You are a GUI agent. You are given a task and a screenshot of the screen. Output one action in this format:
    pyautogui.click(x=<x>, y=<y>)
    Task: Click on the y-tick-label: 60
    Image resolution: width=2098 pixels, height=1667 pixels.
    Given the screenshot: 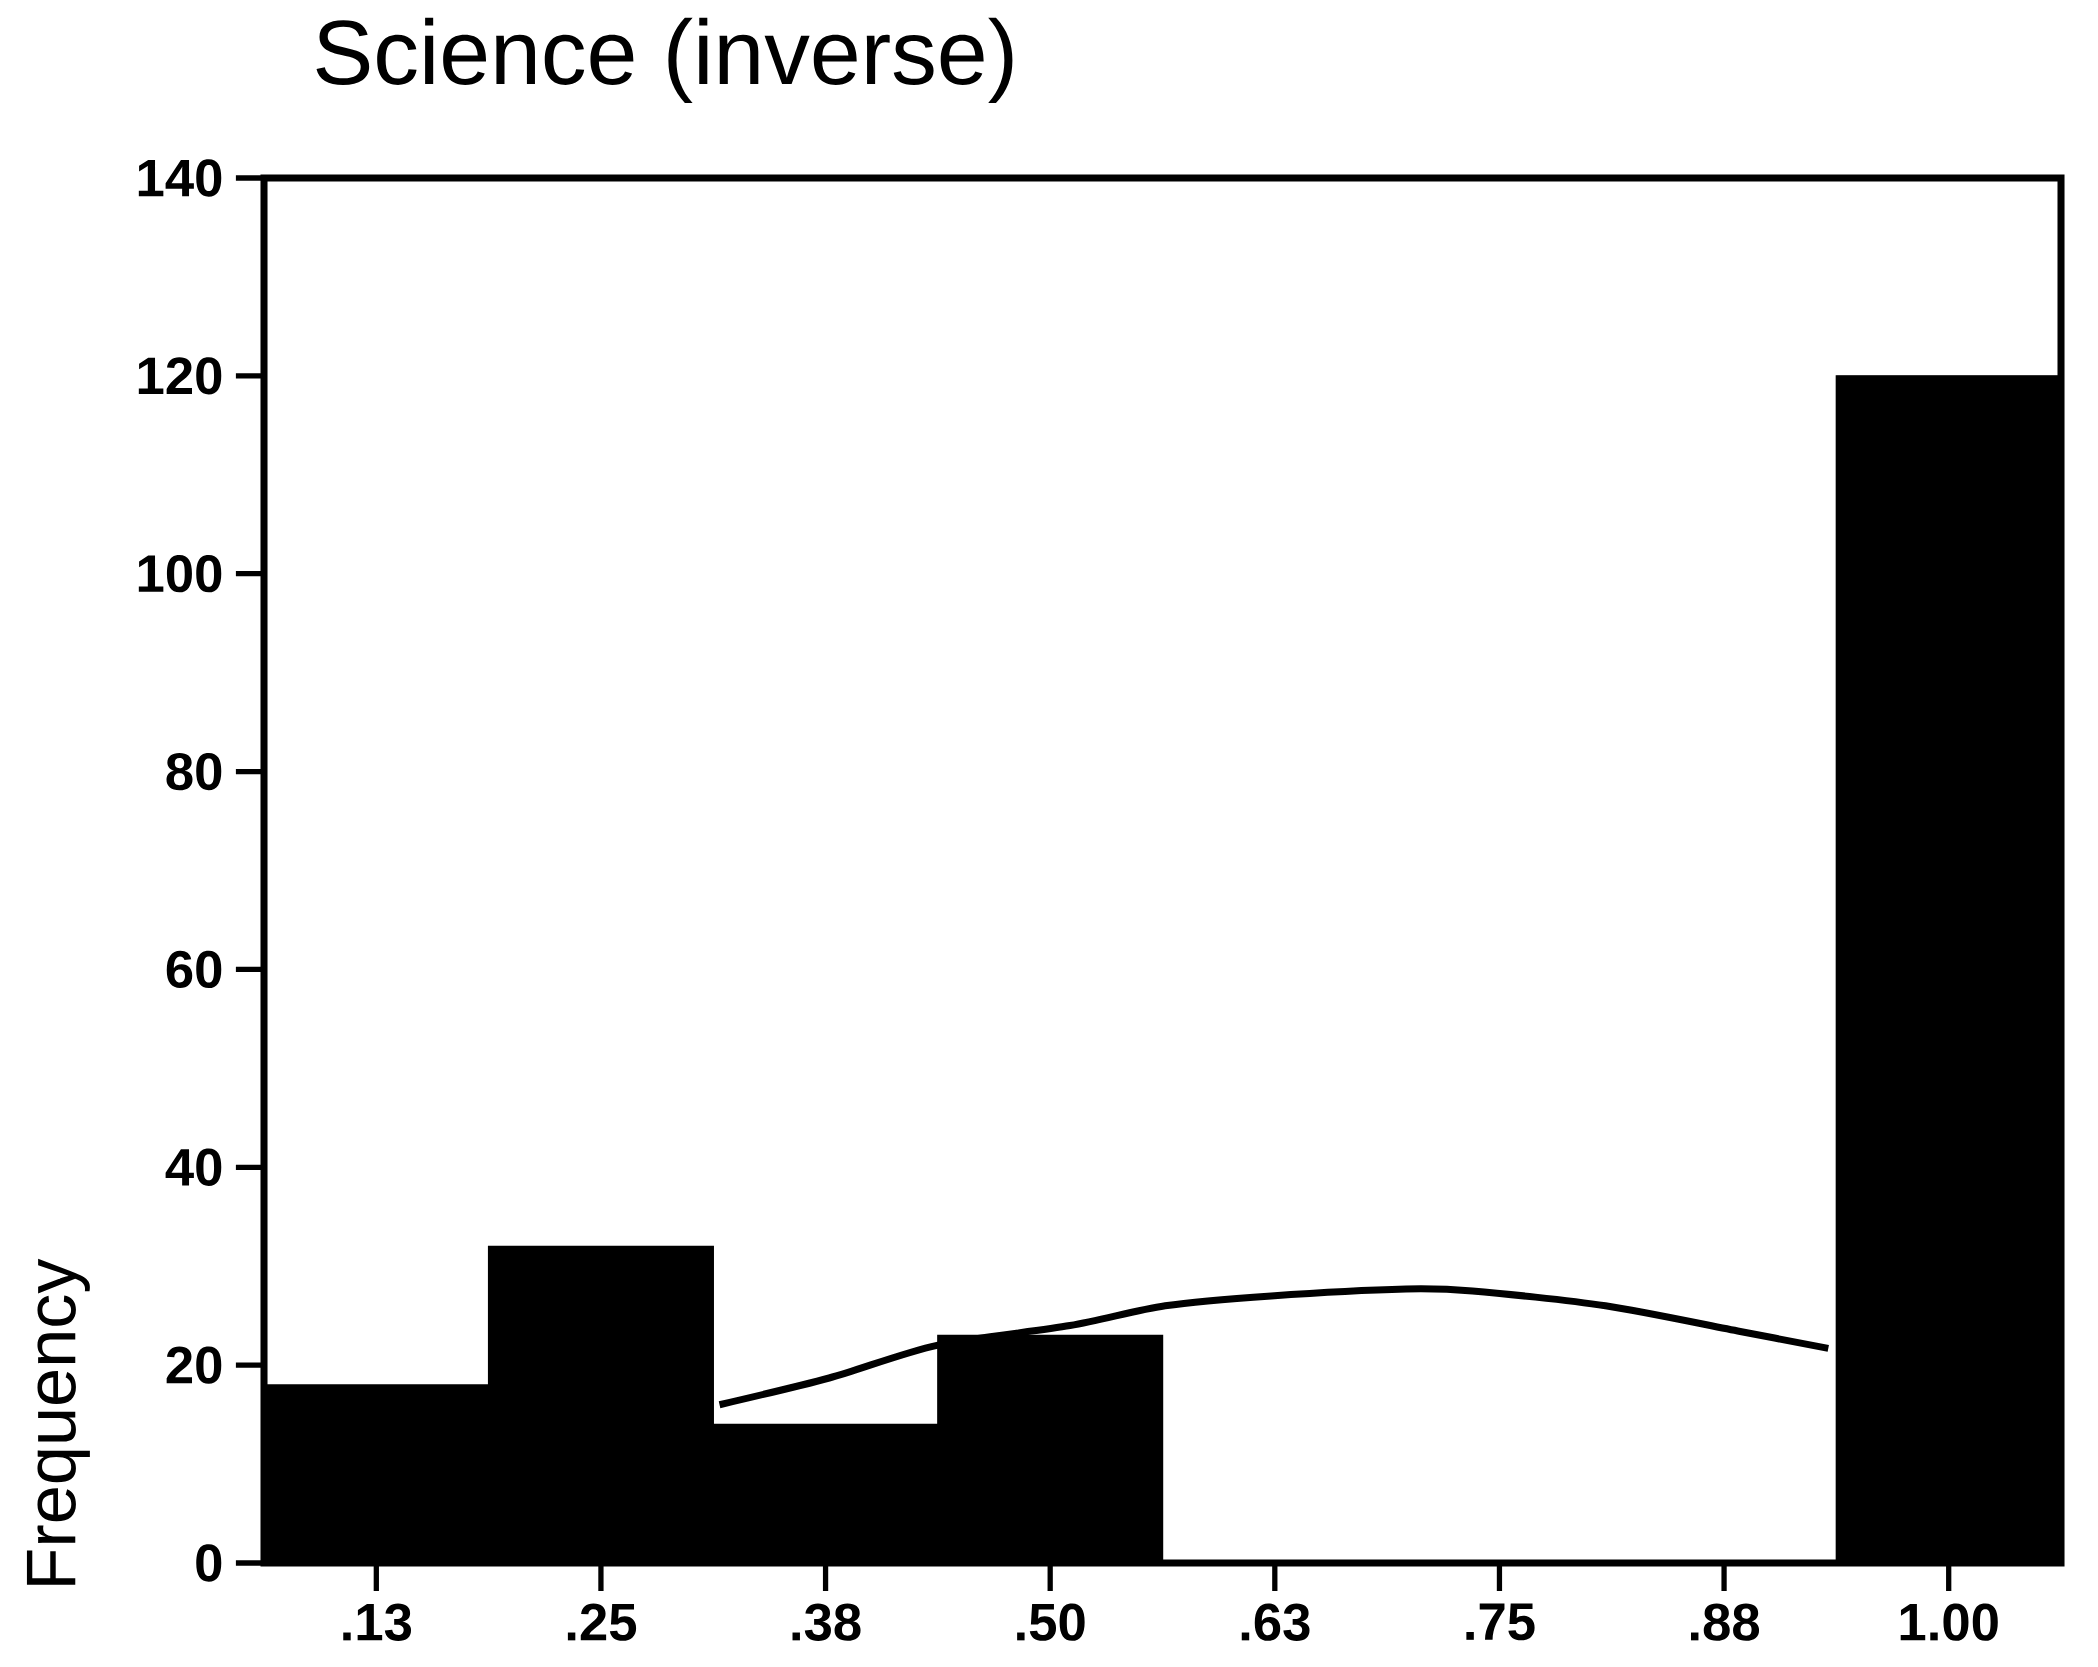 What is the action you would take?
    pyautogui.click(x=194, y=969)
    